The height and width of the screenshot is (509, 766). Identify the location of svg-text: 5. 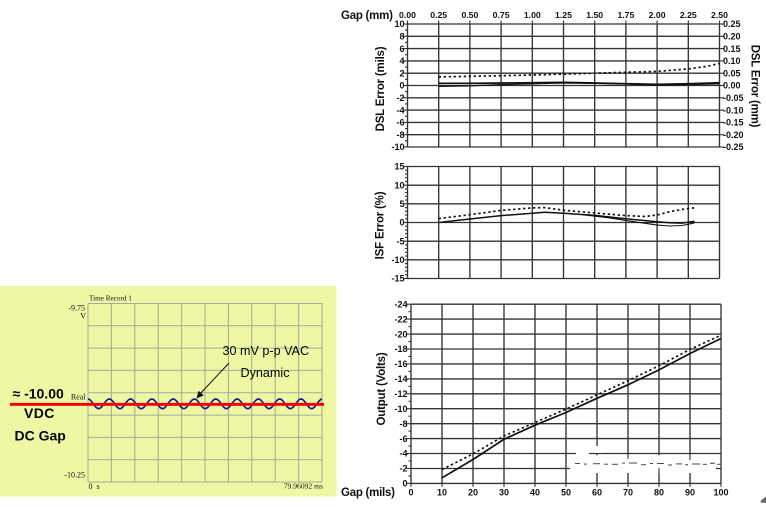
(401, 204).